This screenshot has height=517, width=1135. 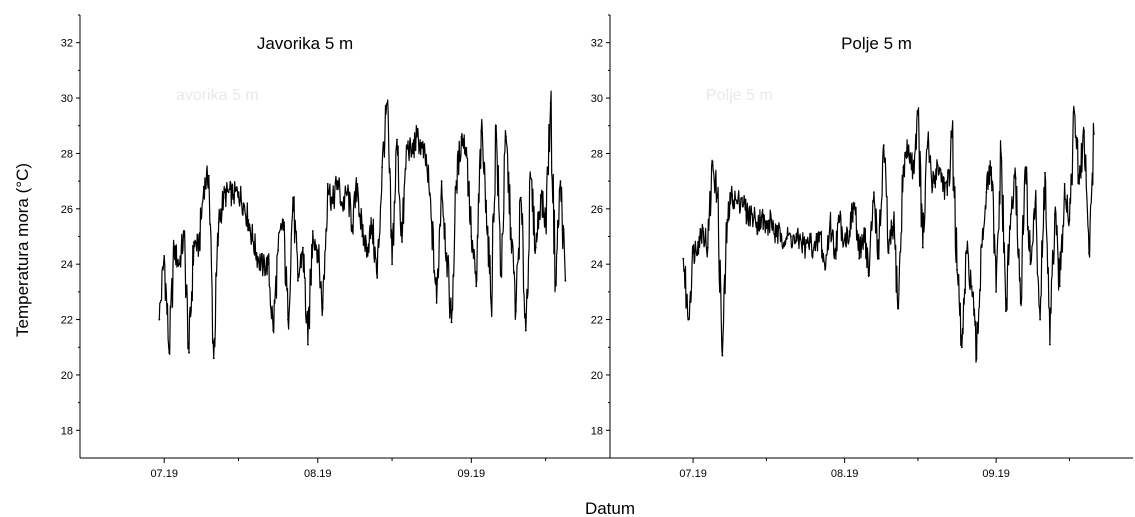 I want to click on y-tick-label: 30, so click(x=597, y=99).